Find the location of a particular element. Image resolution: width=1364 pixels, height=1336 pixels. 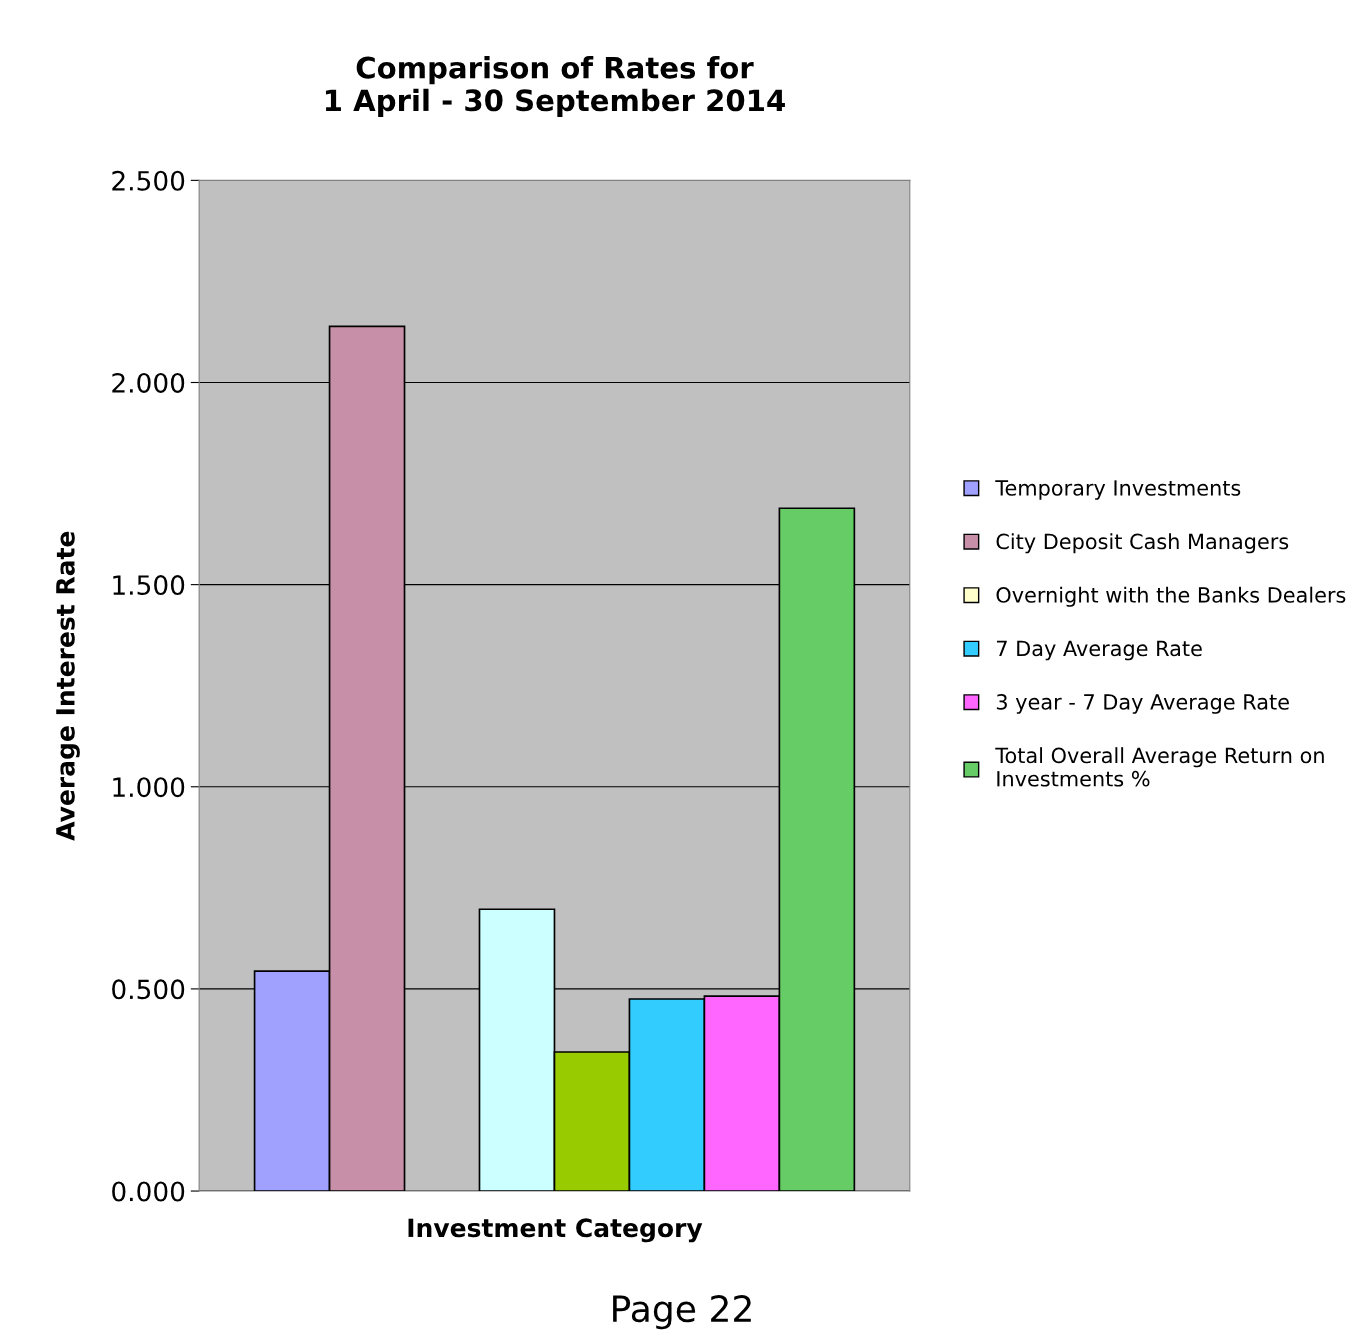

y-tick-label: 0.500 is located at coordinates (148, 989).